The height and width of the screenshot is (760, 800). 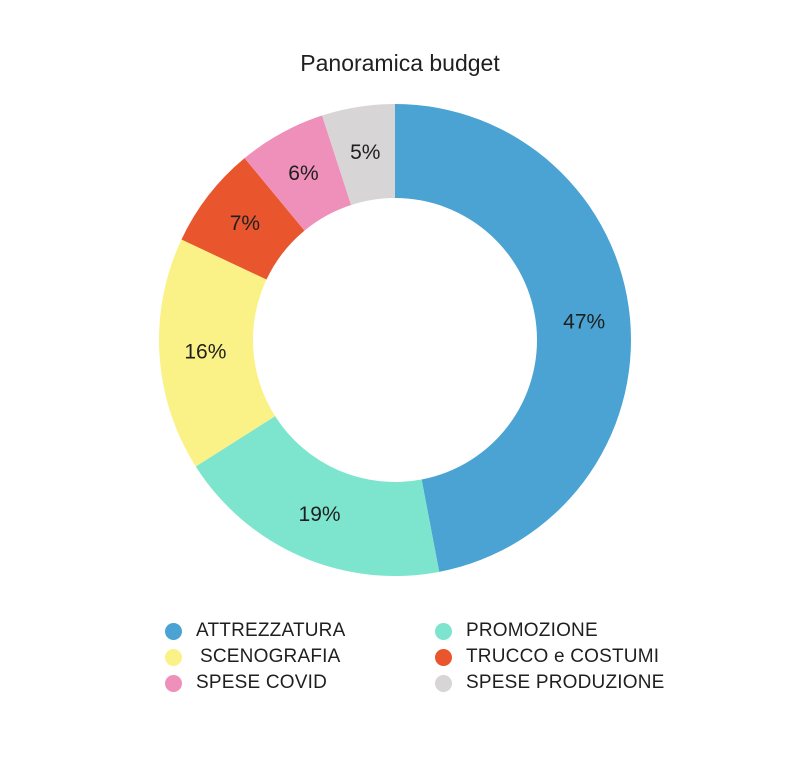 I want to click on donut-slice-spese-produzione, so click(x=358, y=154).